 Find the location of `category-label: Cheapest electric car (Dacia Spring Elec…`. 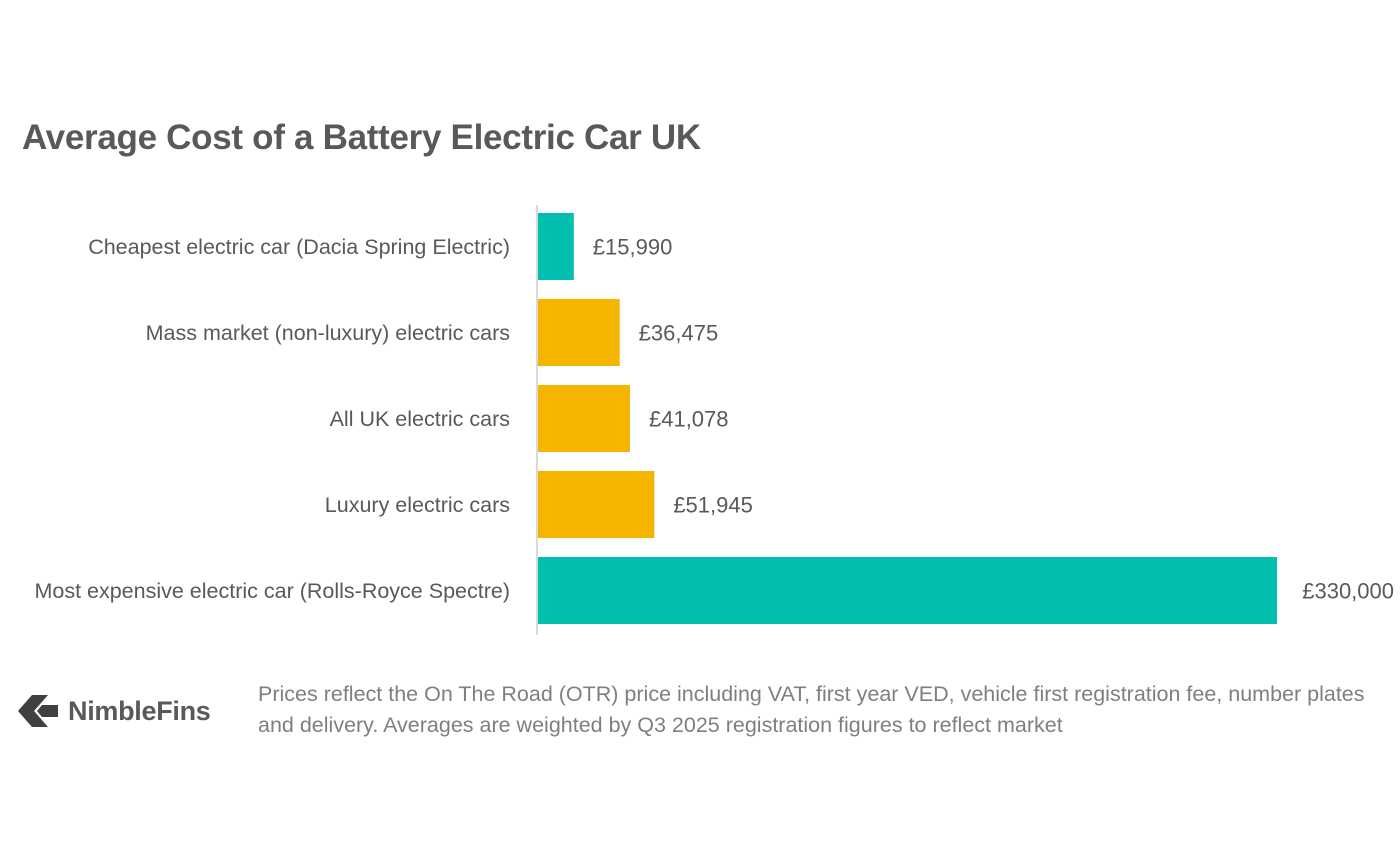

category-label: Cheapest electric car (Dacia Spring Elec… is located at coordinates (299, 246).